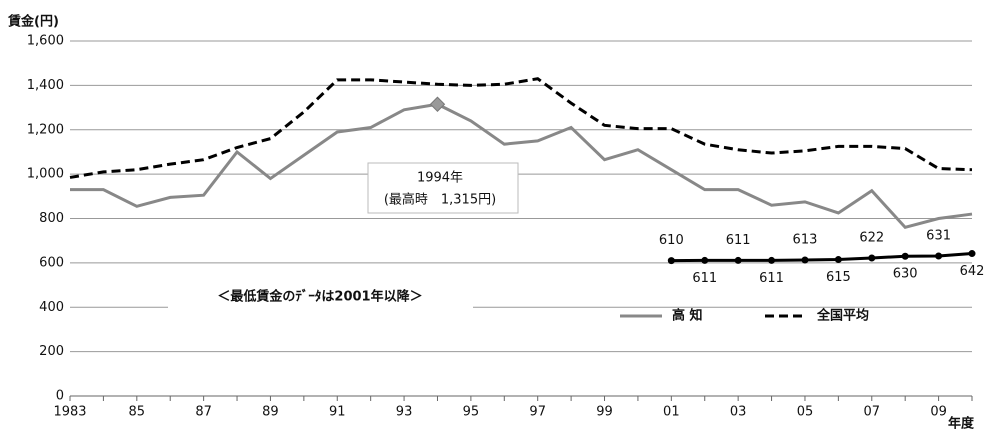 This screenshot has height=435, width=997. Describe the element at coordinates (440, 178) in the screenshot. I see `annotation: 1994年` at that location.